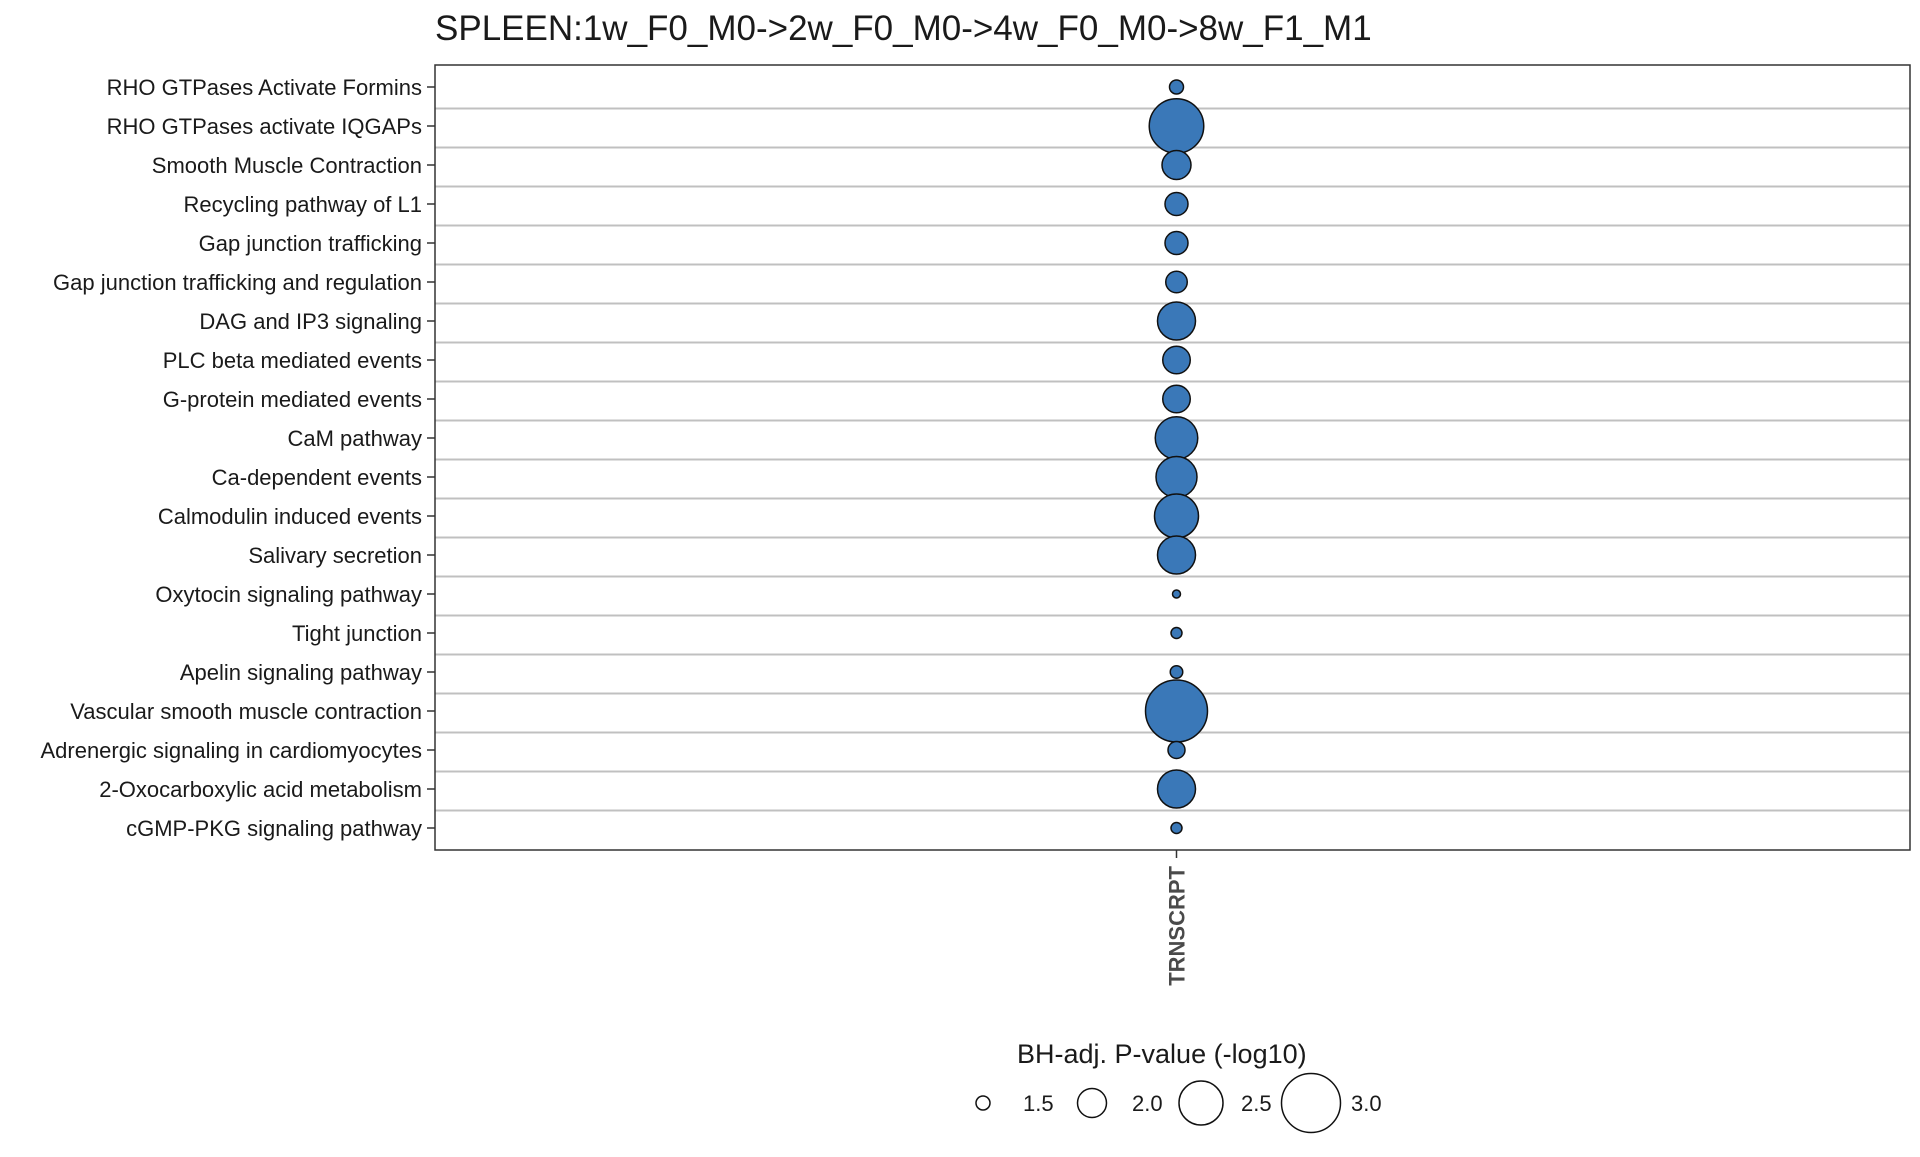  I want to click on legend-label: 2.5, so click(1256, 1103).